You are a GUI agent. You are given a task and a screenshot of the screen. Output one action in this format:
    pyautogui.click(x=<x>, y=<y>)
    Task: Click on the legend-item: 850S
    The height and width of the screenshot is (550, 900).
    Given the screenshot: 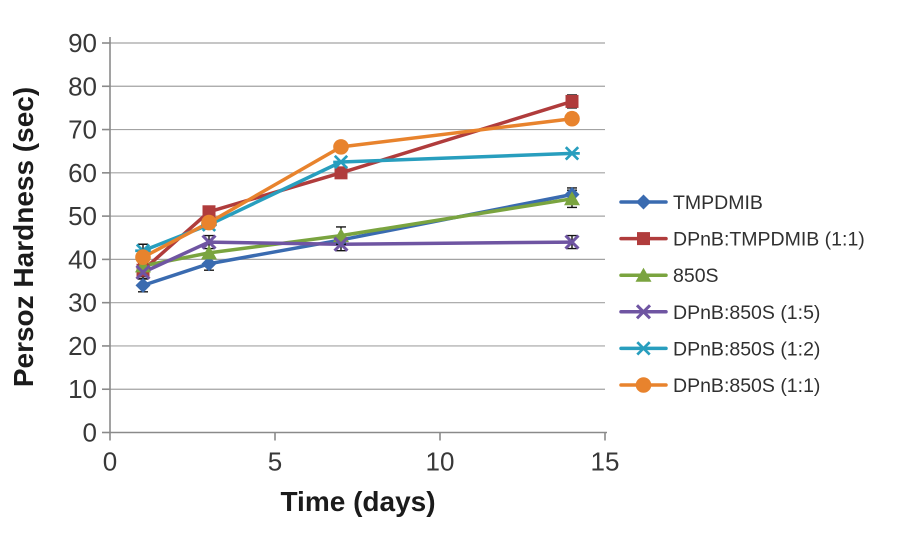 What is the action you would take?
    pyautogui.click(x=669, y=276)
    